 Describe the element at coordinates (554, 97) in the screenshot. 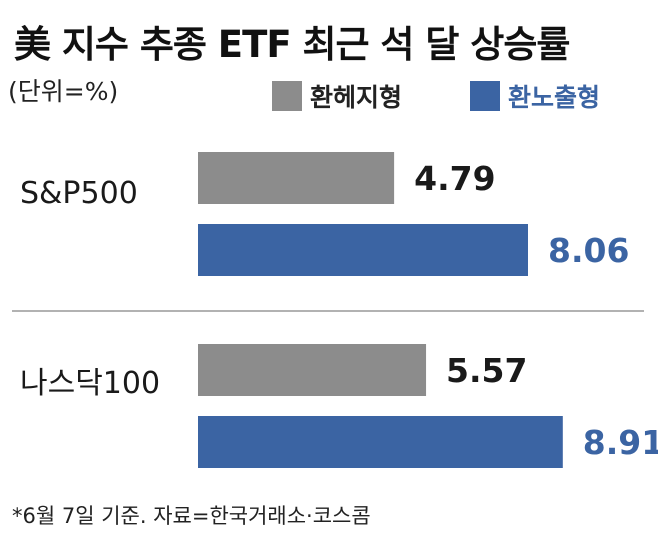

I see `legend-label-unhedged: 환노출형` at that location.